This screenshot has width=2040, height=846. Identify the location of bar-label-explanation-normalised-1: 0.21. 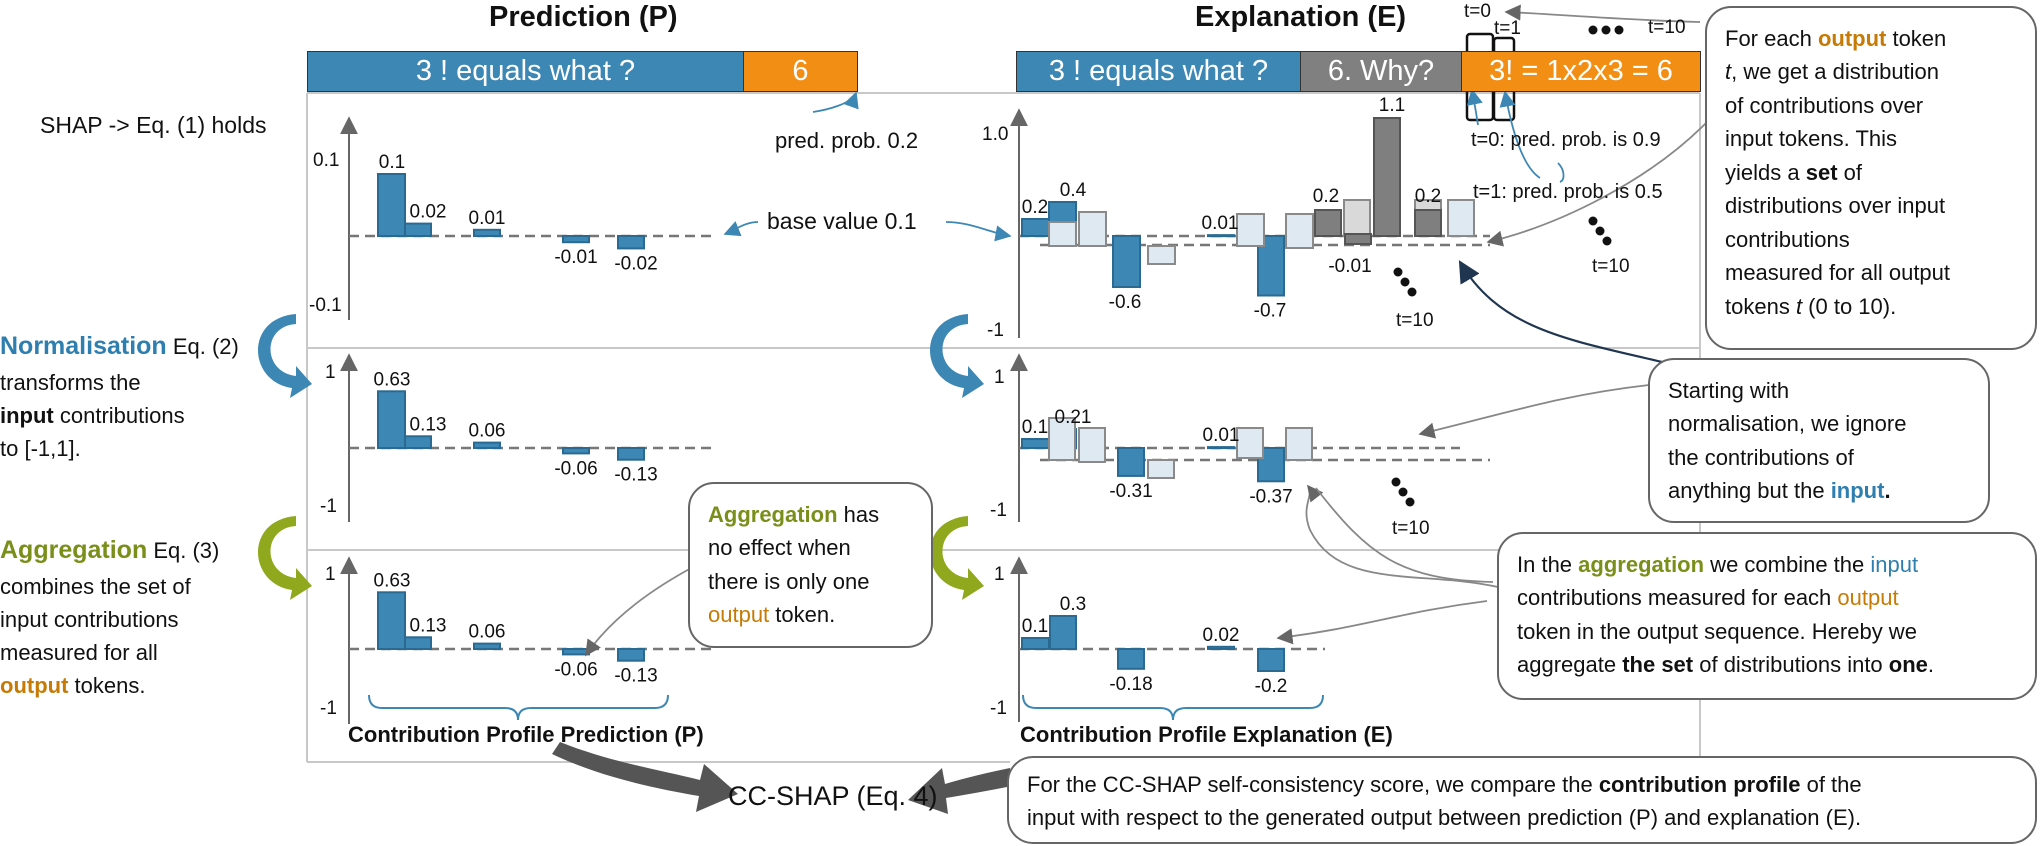
(1073, 417).